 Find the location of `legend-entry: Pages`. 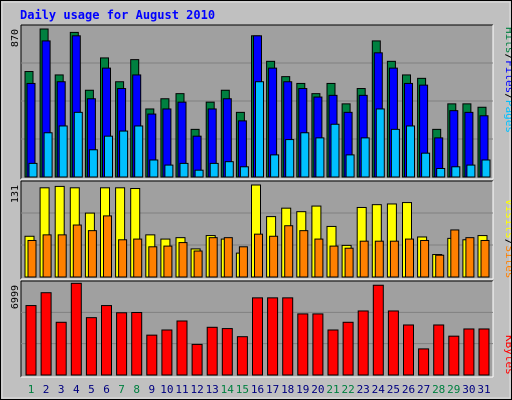

legend-entry: Pages is located at coordinates (507, 116).